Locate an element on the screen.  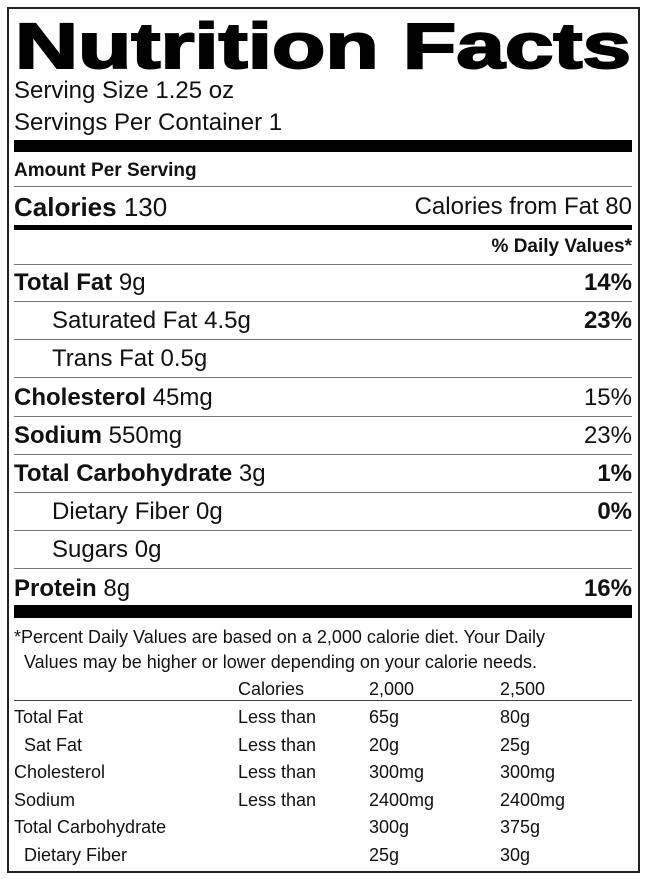
table-header-calories: Calories is located at coordinates (271, 689).